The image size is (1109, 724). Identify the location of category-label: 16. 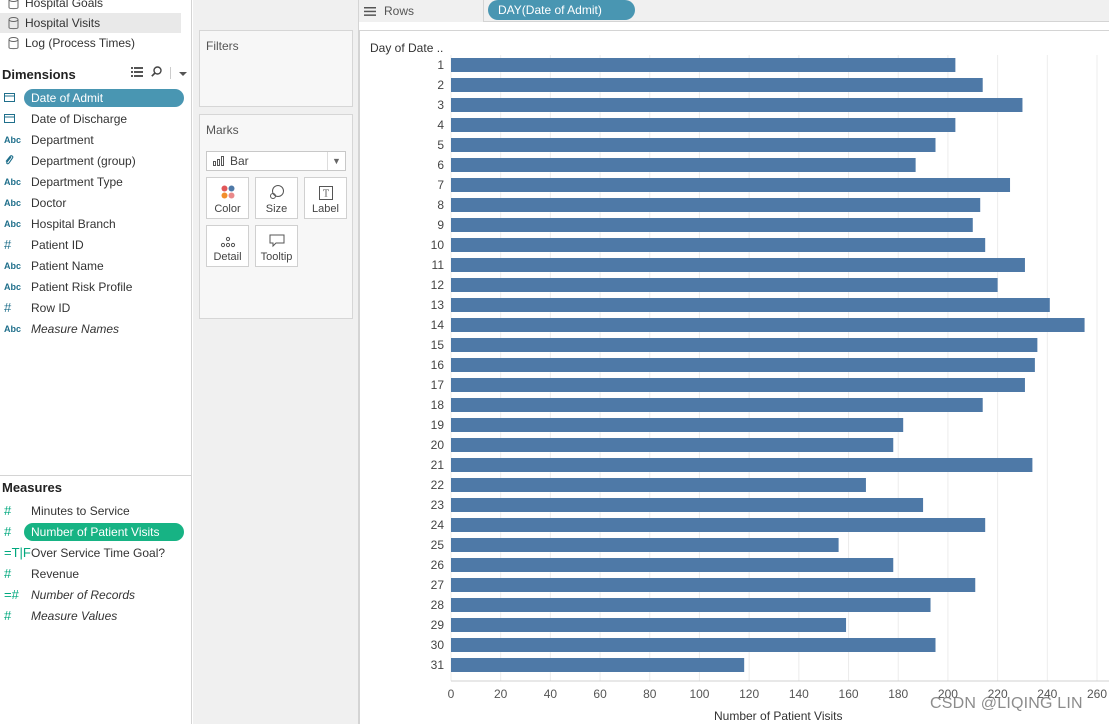
(438, 365).